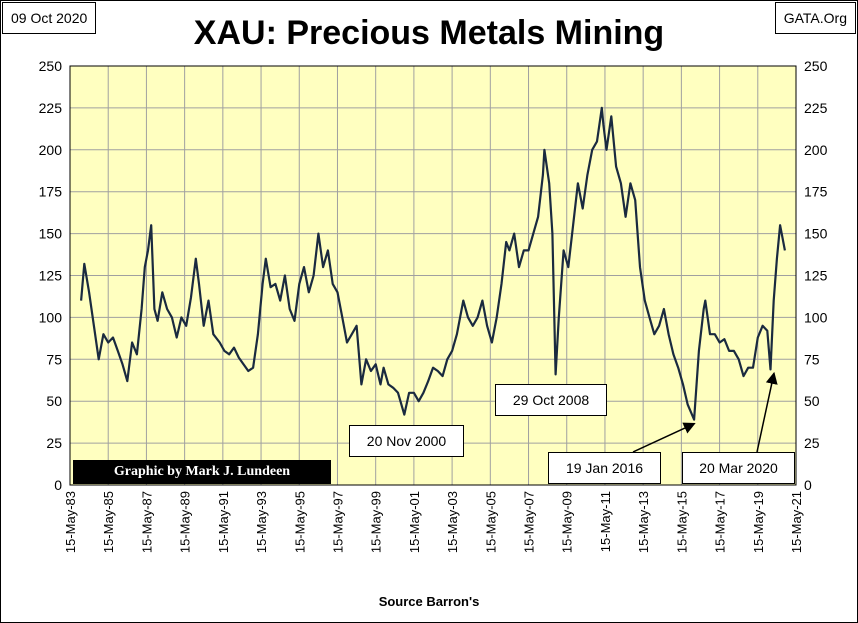 The width and height of the screenshot is (858, 623). What do you see at coordinates (70, 522) in the screenshot?
I see `x-tick-label: 15-May-83` at bounding box center [70, 522].